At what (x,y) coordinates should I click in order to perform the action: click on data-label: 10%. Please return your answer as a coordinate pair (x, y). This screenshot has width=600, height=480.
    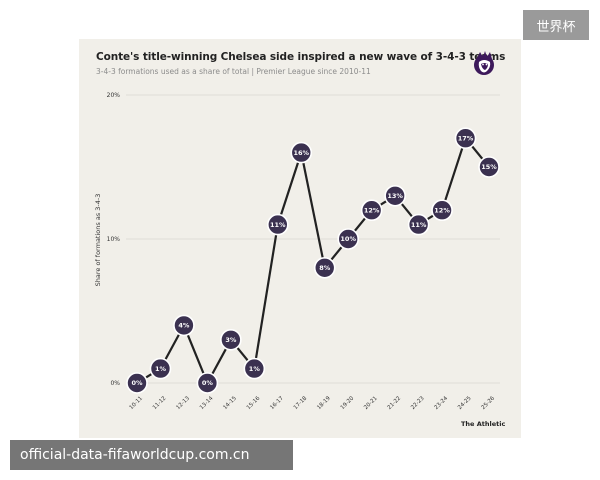
    Looking at the image, I should click on (348, 239).